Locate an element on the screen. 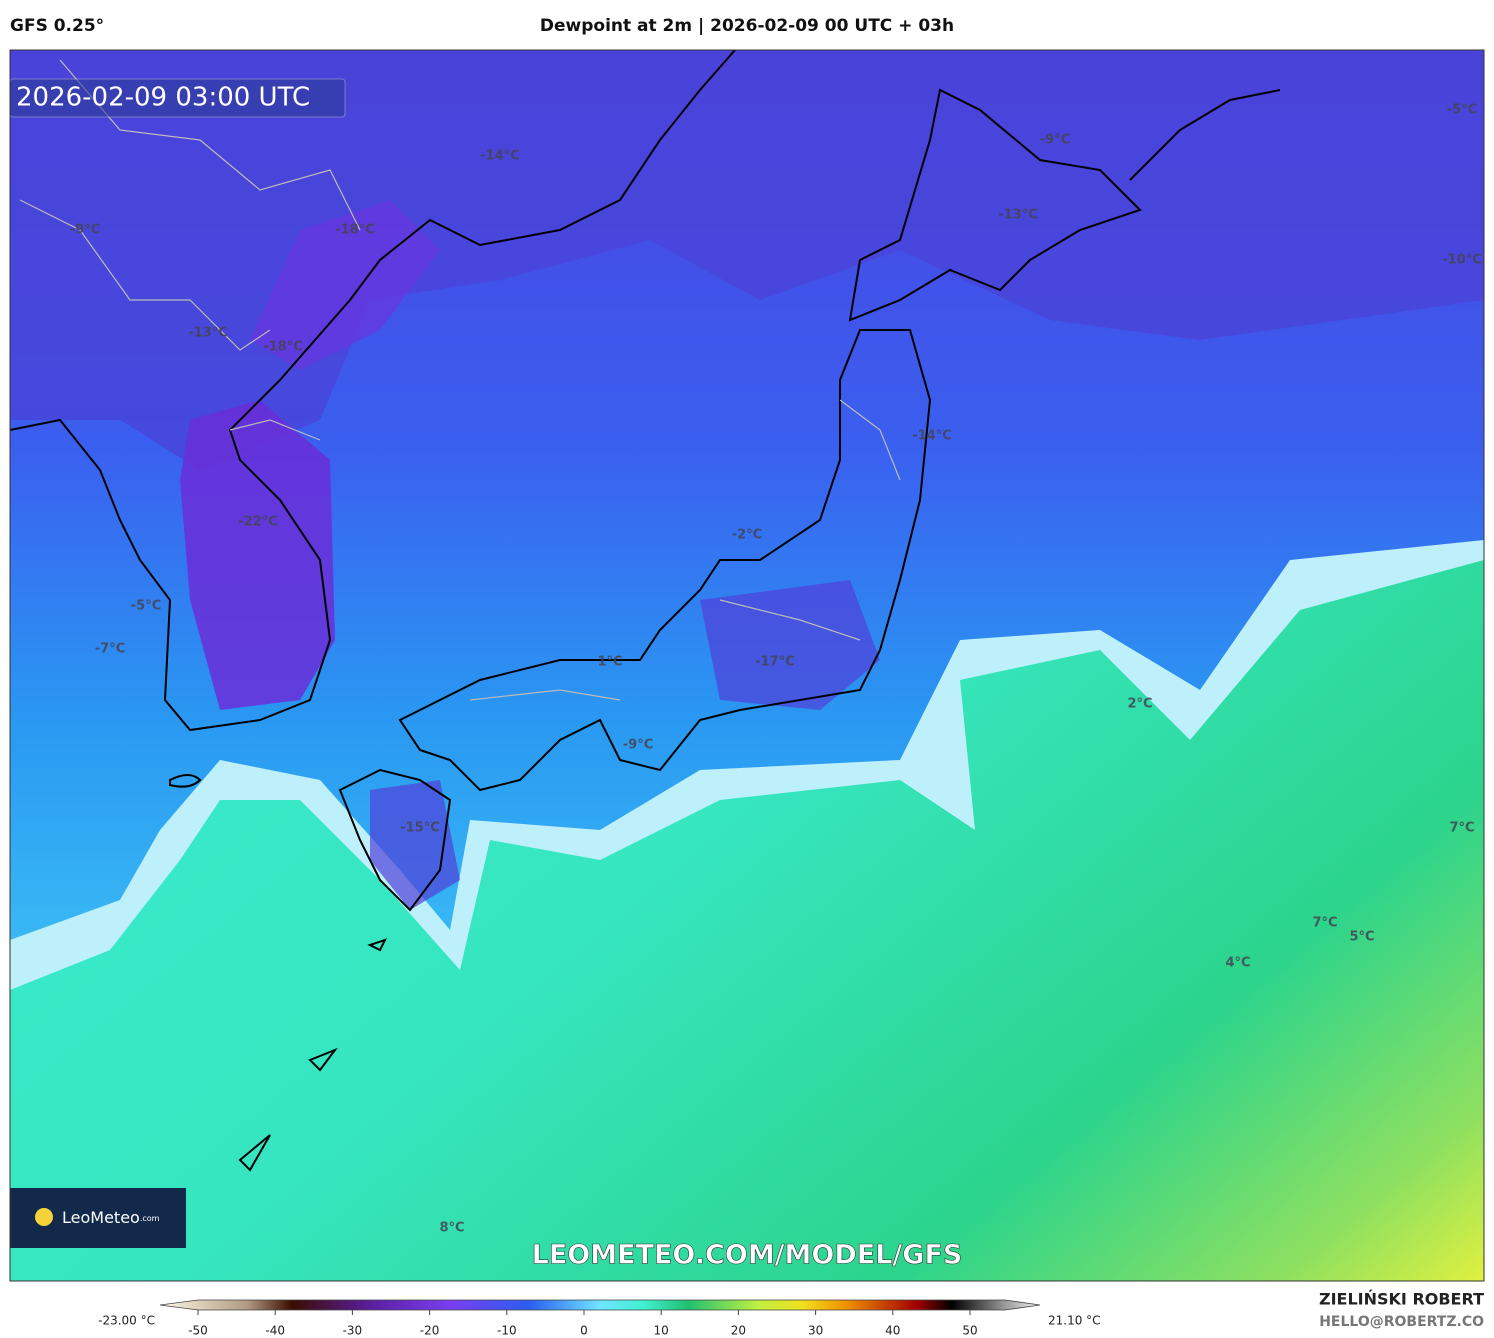 The image size is (1494, 1338). colorbar-tick-label: 40 is located at coordinates (892, 1331).